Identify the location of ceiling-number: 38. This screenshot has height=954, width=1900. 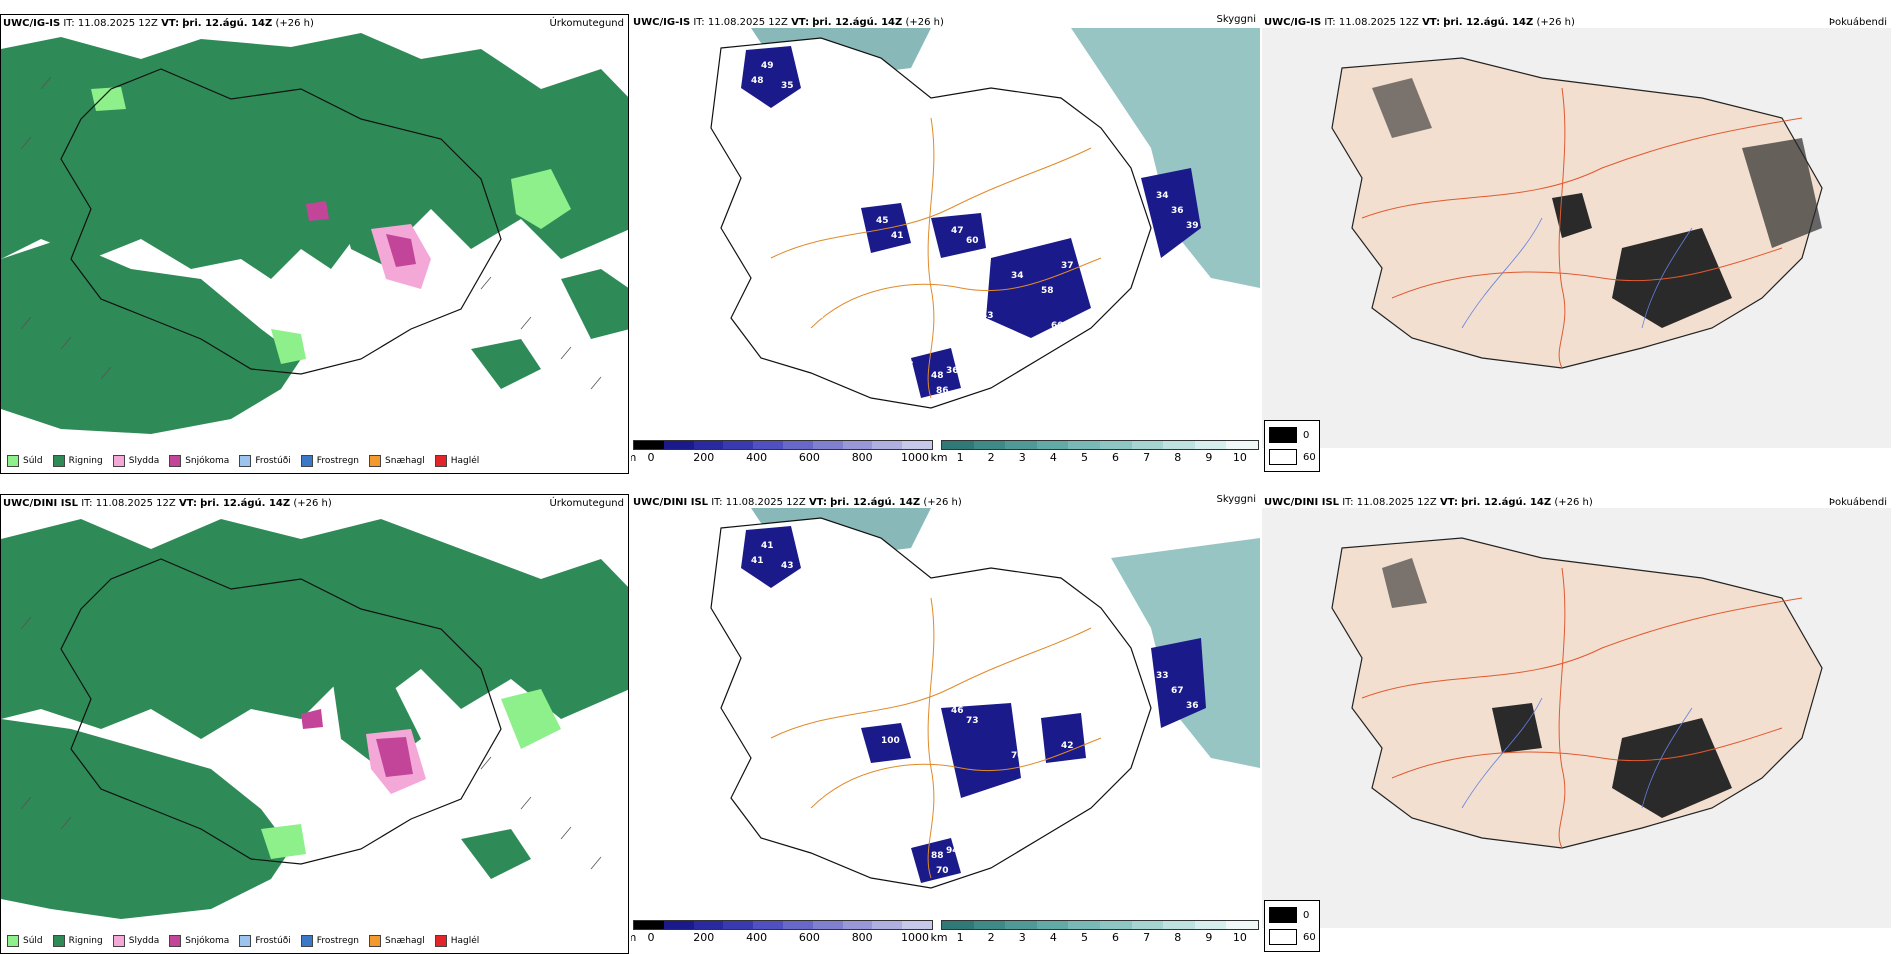
(907, 846).